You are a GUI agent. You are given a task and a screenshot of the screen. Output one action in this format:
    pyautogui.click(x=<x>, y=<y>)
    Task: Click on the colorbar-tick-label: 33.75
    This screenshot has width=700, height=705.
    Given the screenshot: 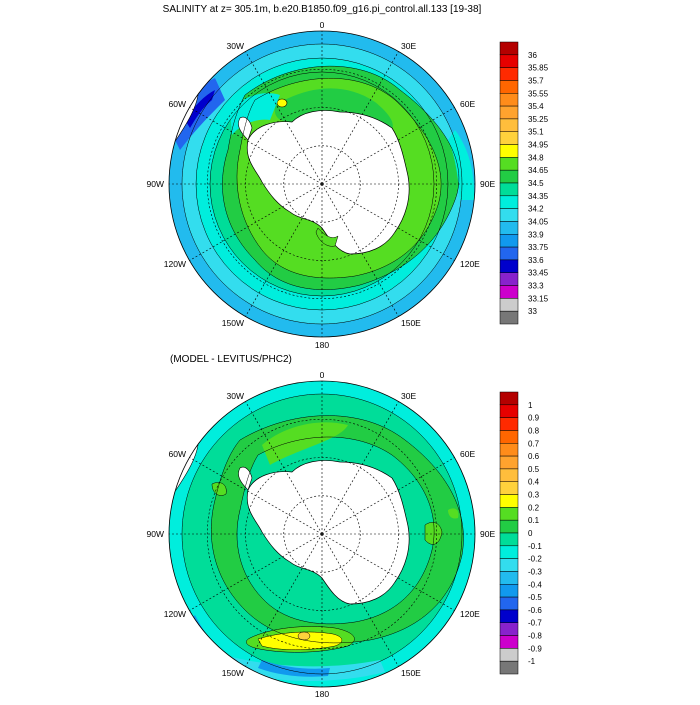 What is the action you would take?
    pyautogui.click(x=538, y=247)
    